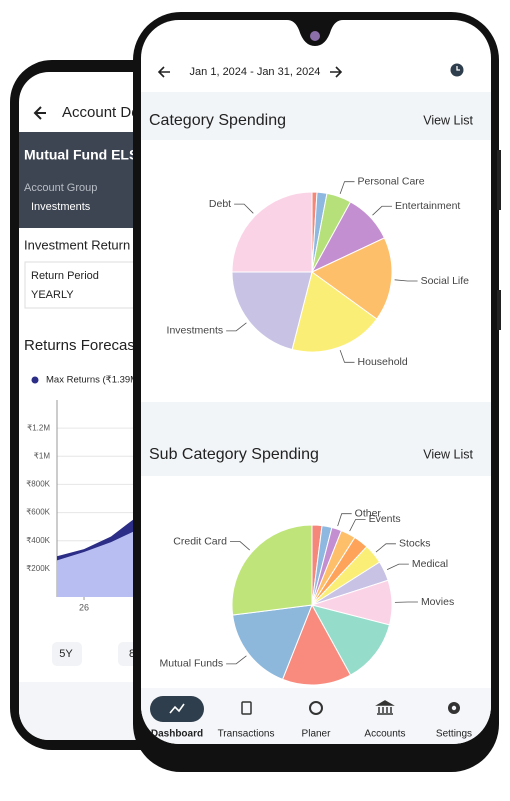 The image size is (510, 801). What do you see at coordinates (42, 455) in the screenshot?
I see `y-tick-label: ₹1M` at bounding box center [42, 455].